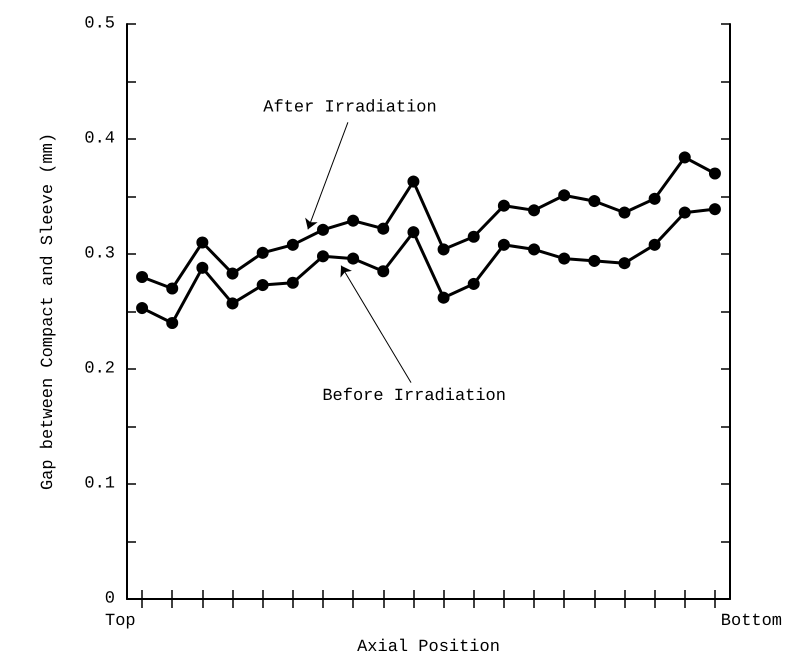 The width and height of the screenshot is (786, 668). What do you see at coordinates (99, 484) in the screenshot?
I see `y-tick-label: 0.1` at bounding box center [99, 484].